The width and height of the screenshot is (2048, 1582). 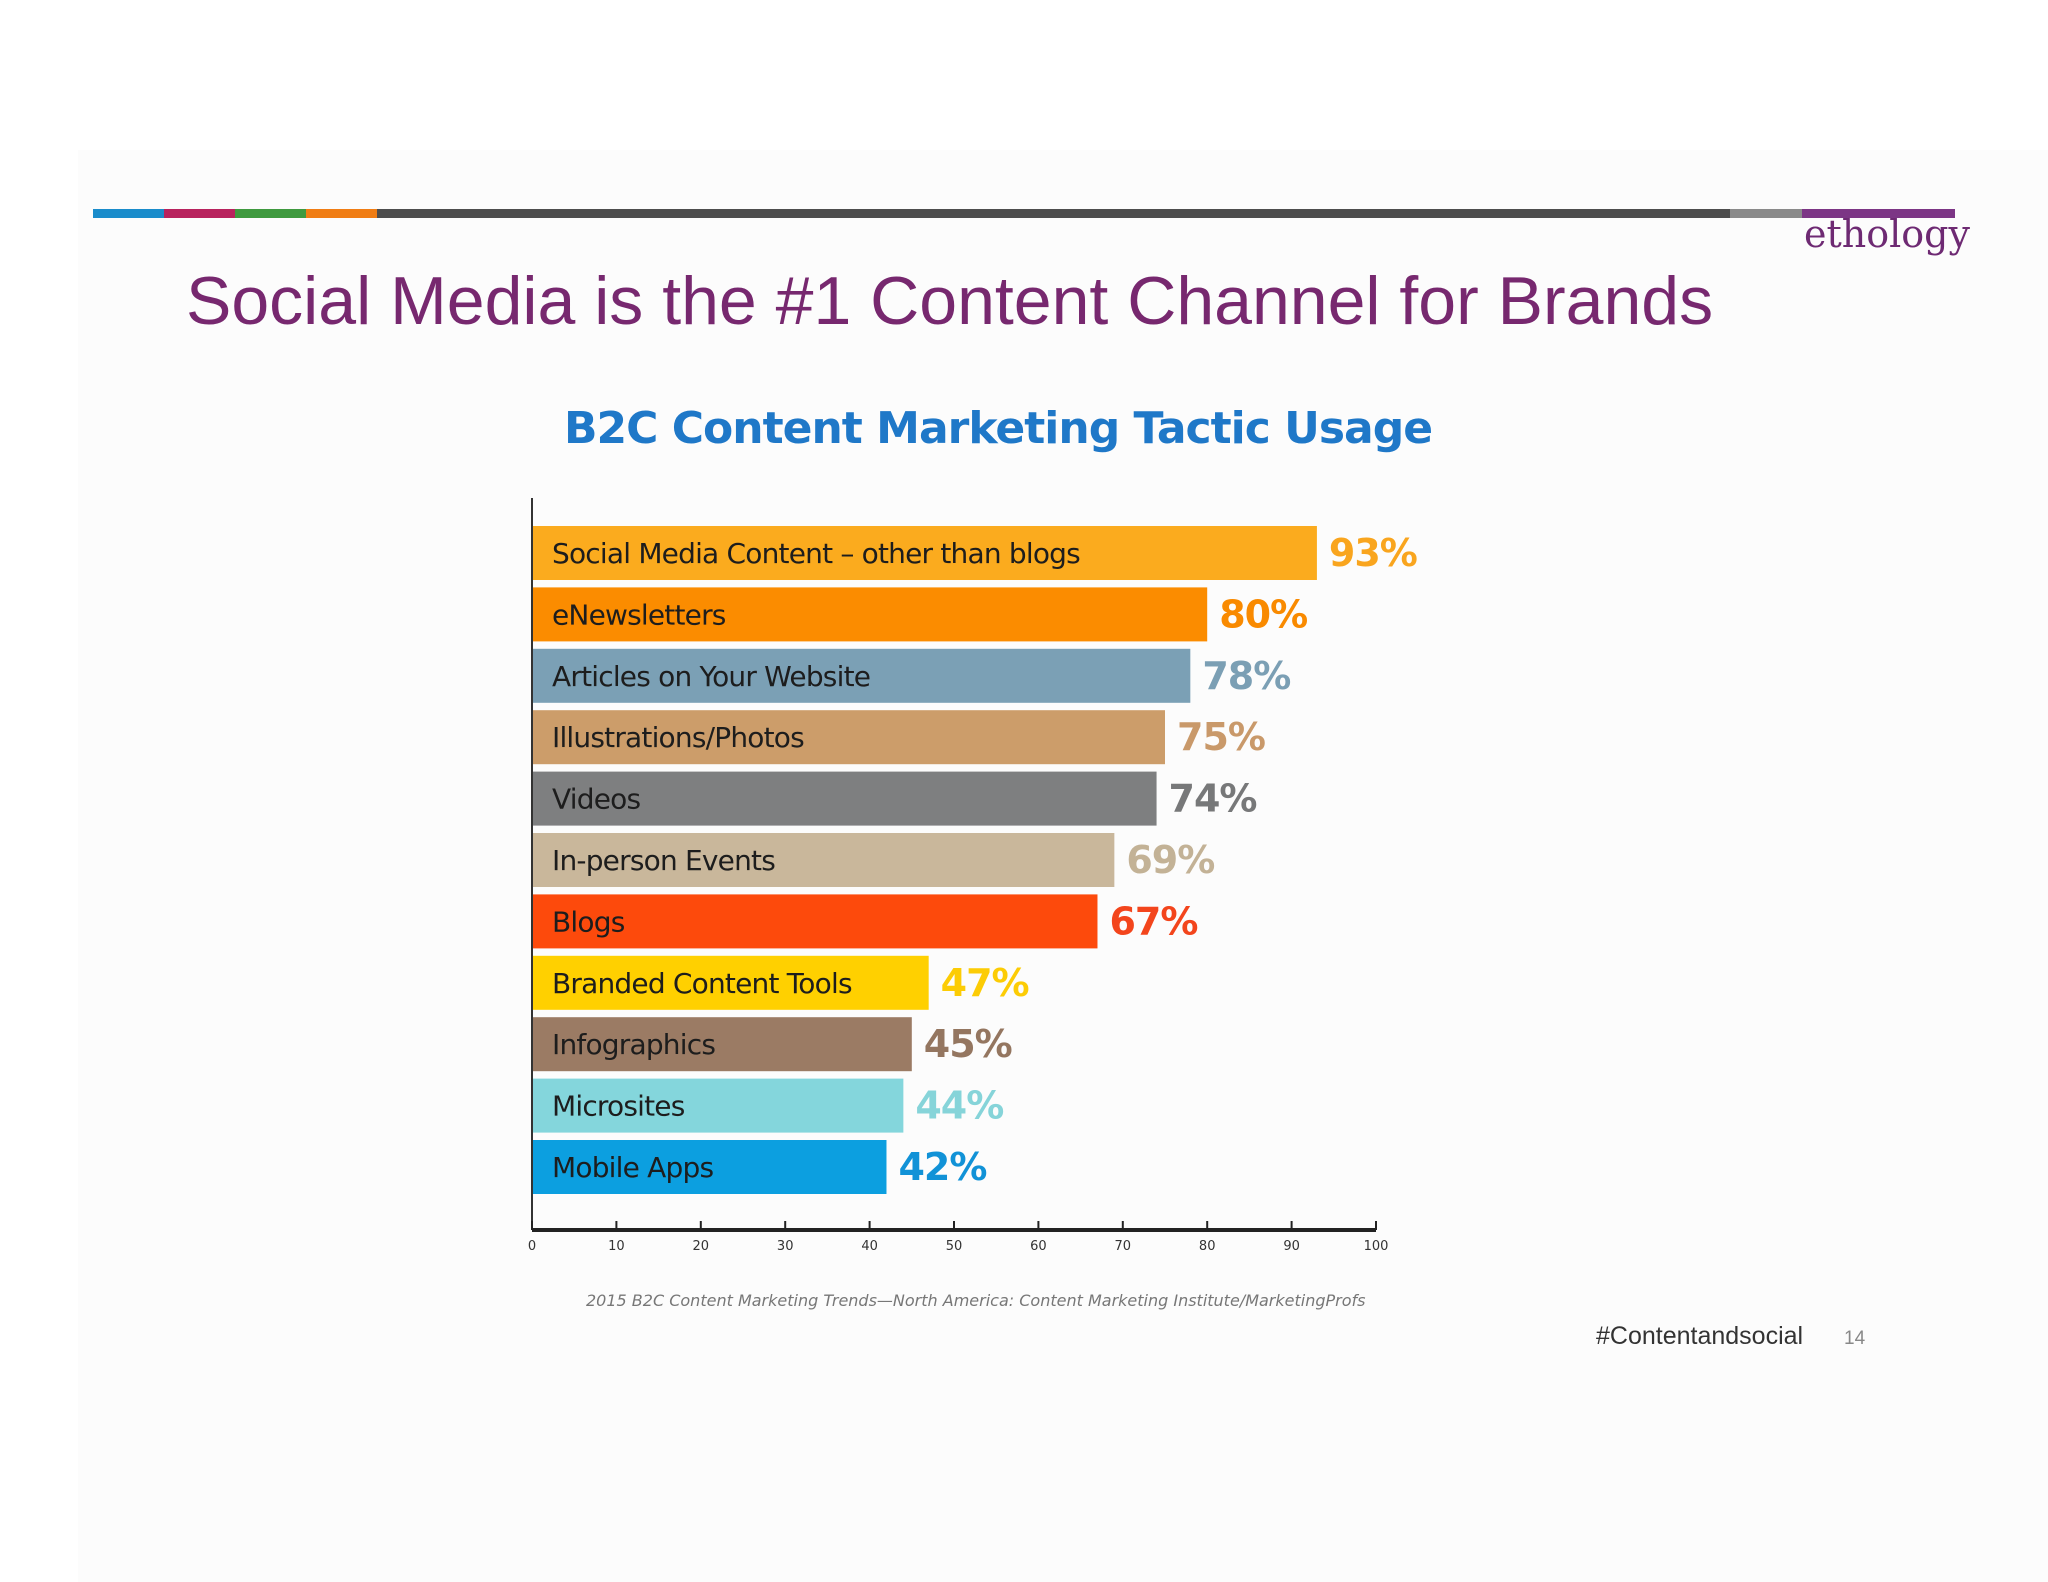 What do you see at coordinates (1878, 213) in the screenshot?
I see `top-rule-segment-purple` at bounding box center [1878, 213].